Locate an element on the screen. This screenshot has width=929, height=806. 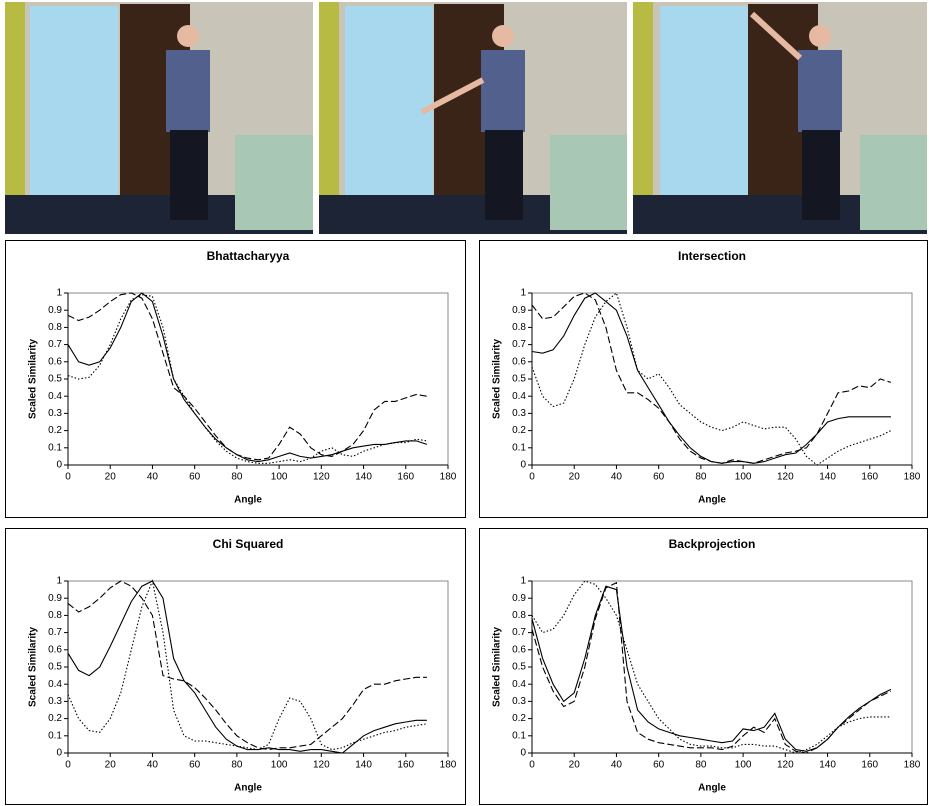
chart-title: Backprojection is located at coordinates (712, 544).